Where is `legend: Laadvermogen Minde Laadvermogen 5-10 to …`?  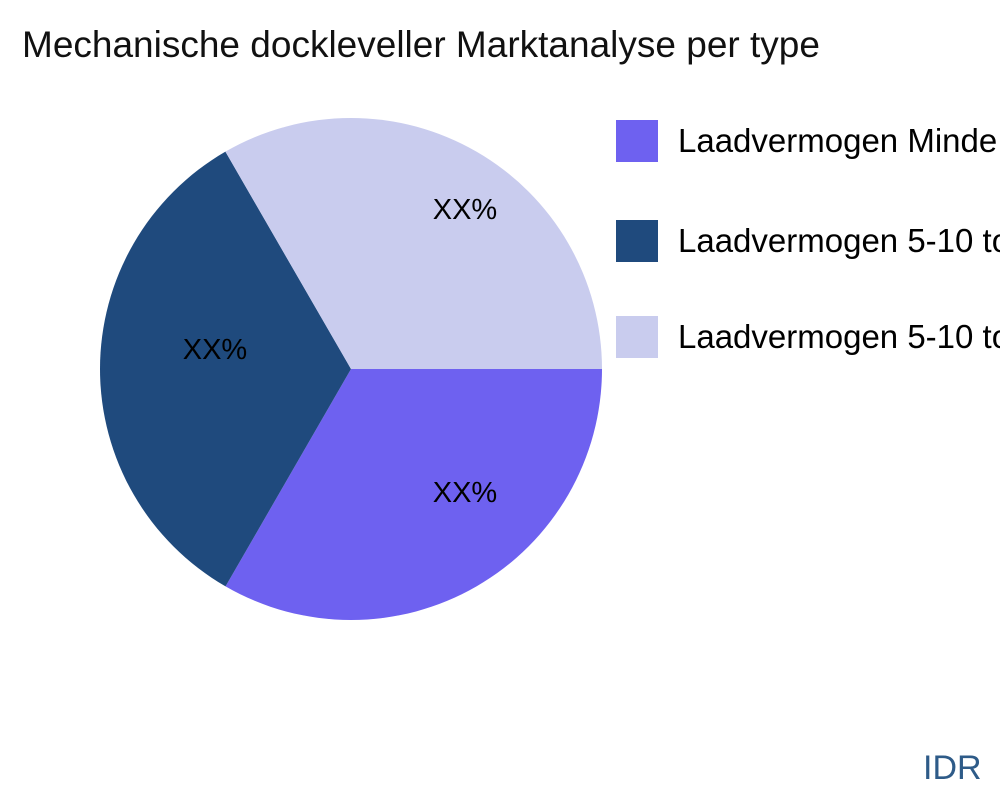
legend: Laadvermogen Minde Laadvermogen 5-10 to … is located at coordinates (808, 239).